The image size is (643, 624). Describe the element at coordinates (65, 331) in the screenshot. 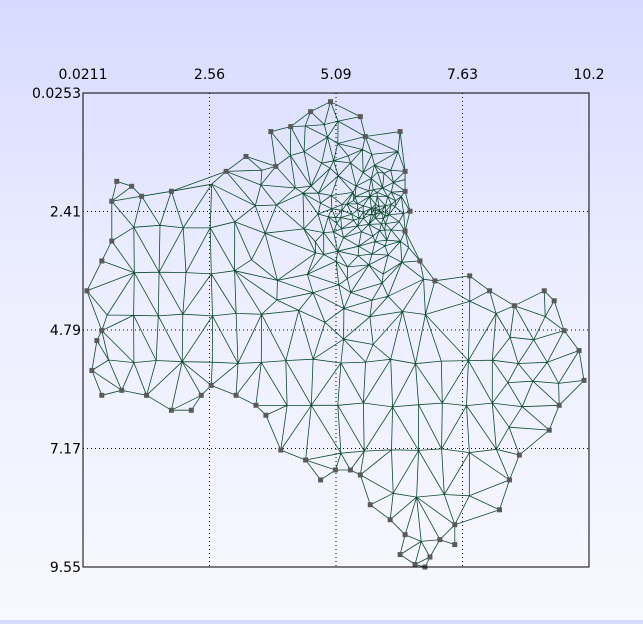

I see `y-tick-label: 4.79` at that location.